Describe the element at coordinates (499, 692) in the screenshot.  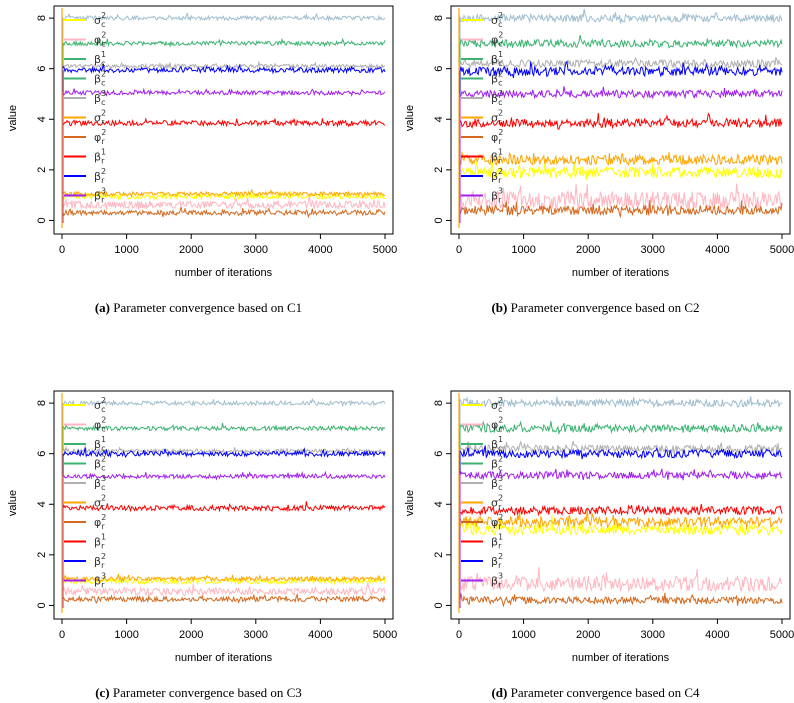
I see `caption-label: (d)` at that location.